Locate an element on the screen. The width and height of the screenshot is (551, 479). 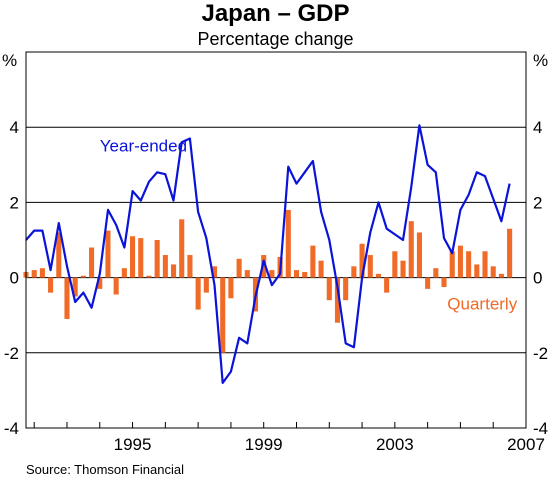
y-tick-label-right: -4 is located at coordinates (540, 428).